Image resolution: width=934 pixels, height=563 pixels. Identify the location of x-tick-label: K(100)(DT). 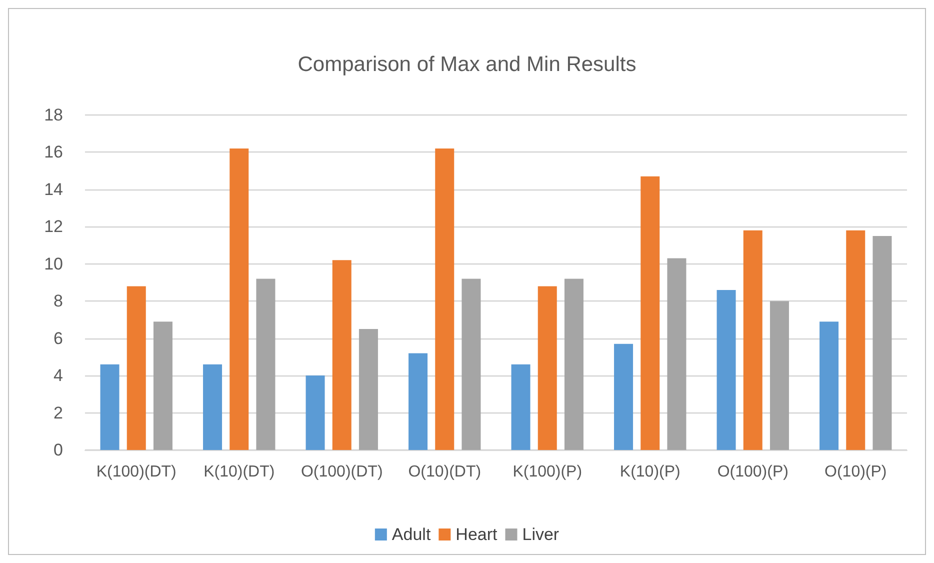
(136, 472).